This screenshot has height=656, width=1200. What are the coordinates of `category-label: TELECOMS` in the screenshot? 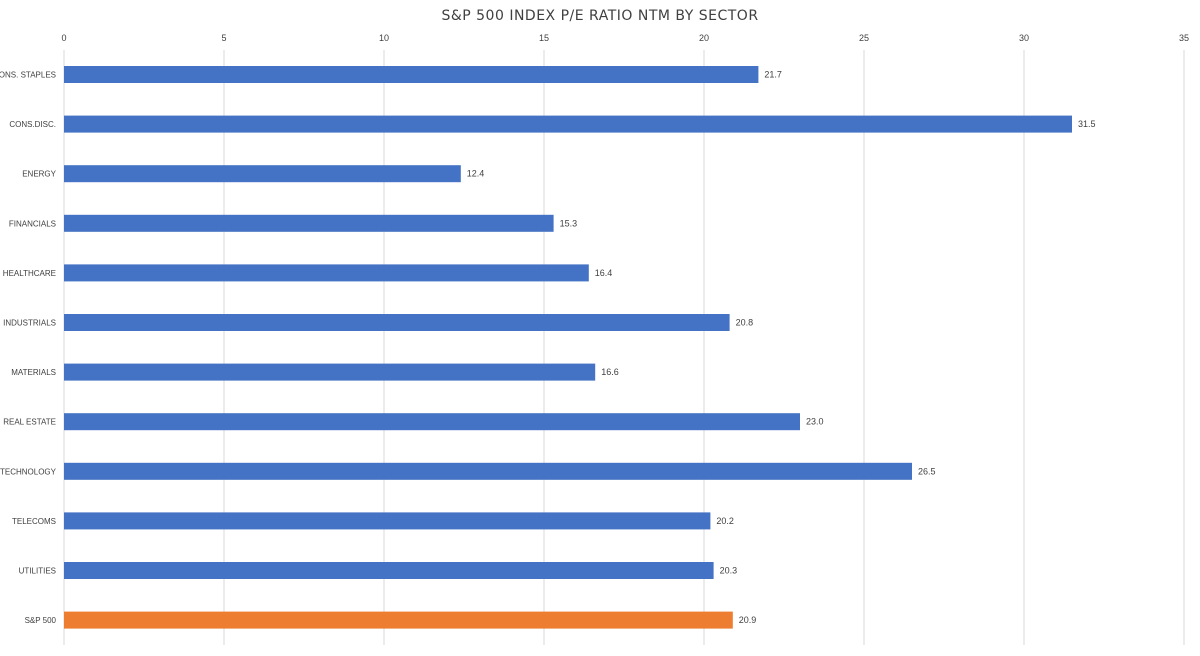 It's located at (34, 521).